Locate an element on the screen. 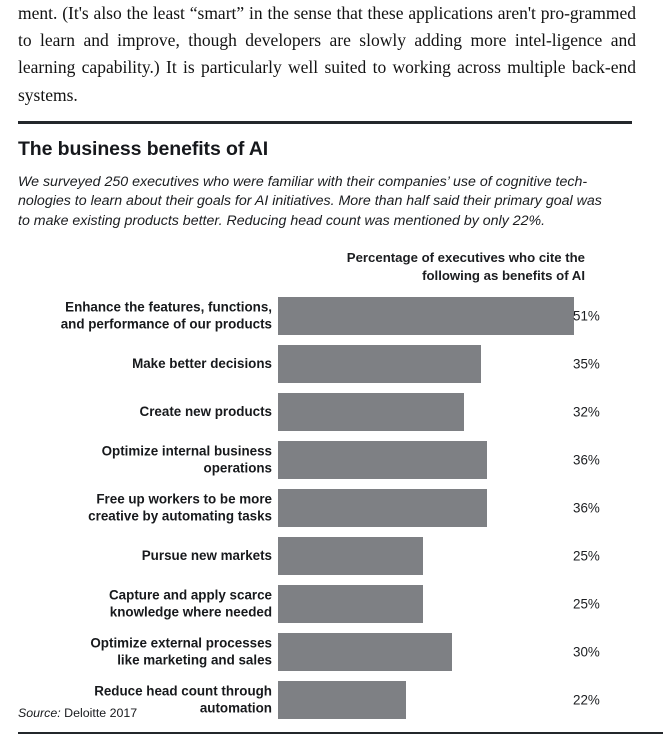 The width and height of the screenshot is (663, 744). bar-label: Create new products is located at coordinates (205, 412).